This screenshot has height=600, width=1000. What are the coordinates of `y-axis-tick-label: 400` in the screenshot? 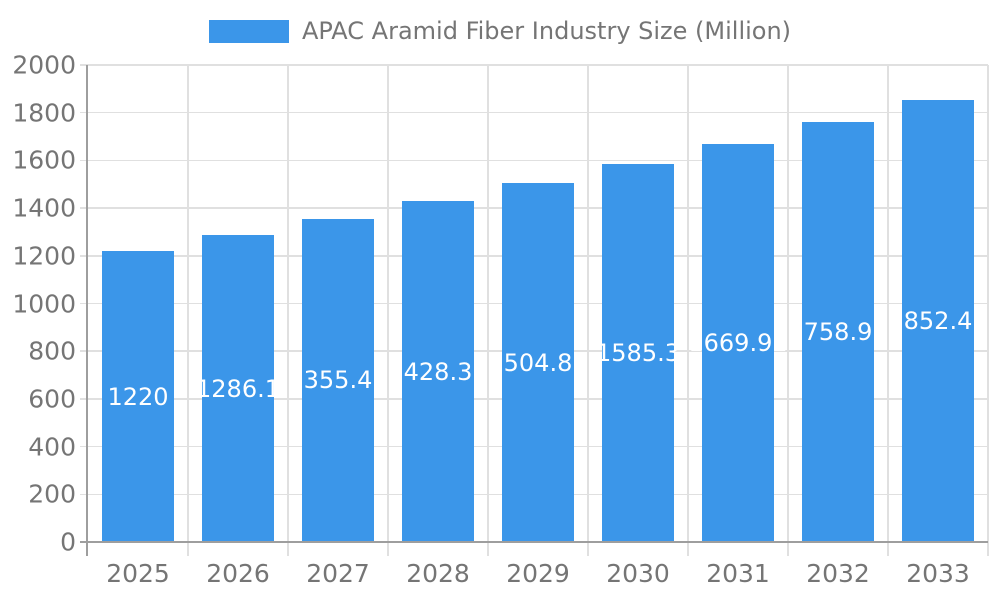 It's located at (52, 447).